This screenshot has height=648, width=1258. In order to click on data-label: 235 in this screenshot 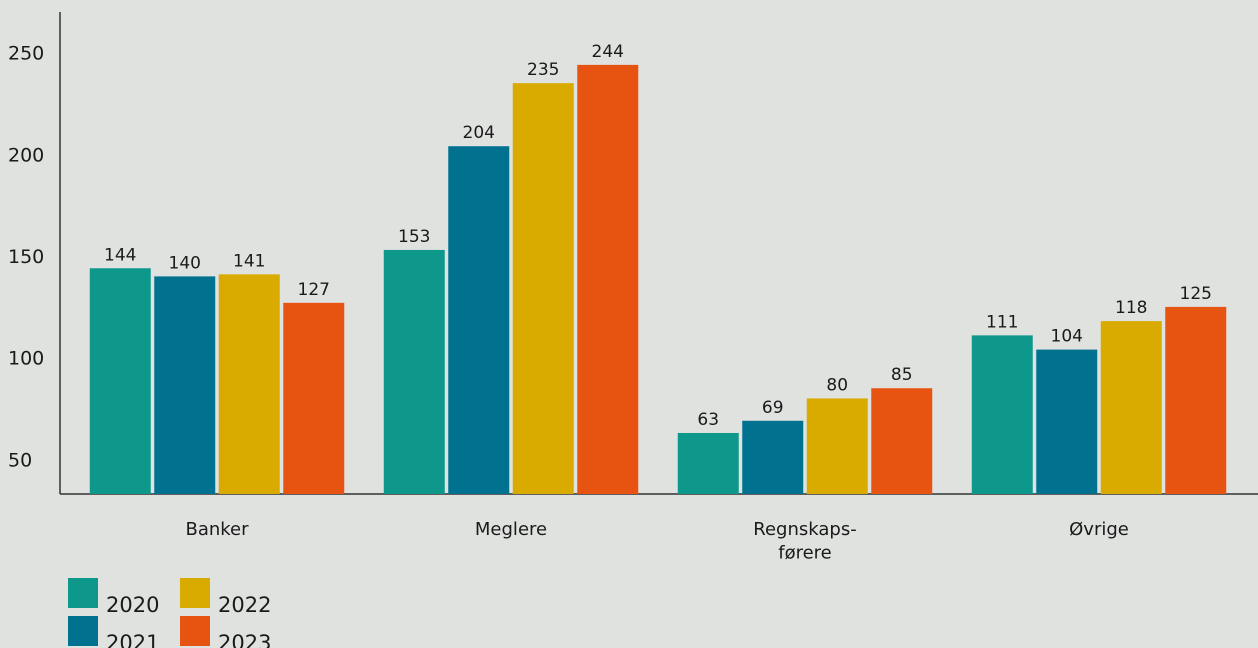, I will do `click(543, 70)`.